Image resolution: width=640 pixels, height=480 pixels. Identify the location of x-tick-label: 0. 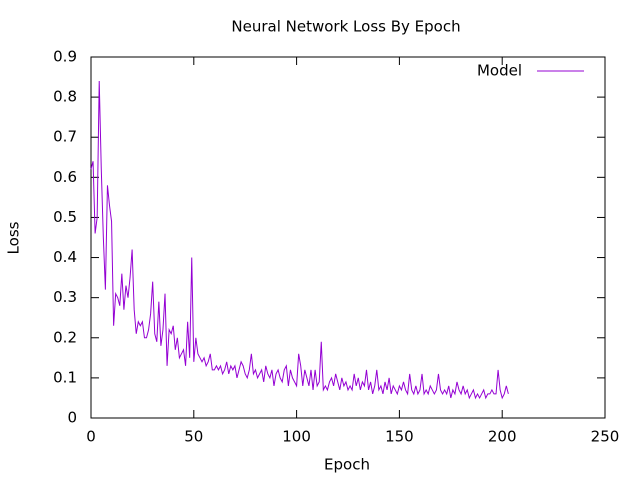
(91, 437).